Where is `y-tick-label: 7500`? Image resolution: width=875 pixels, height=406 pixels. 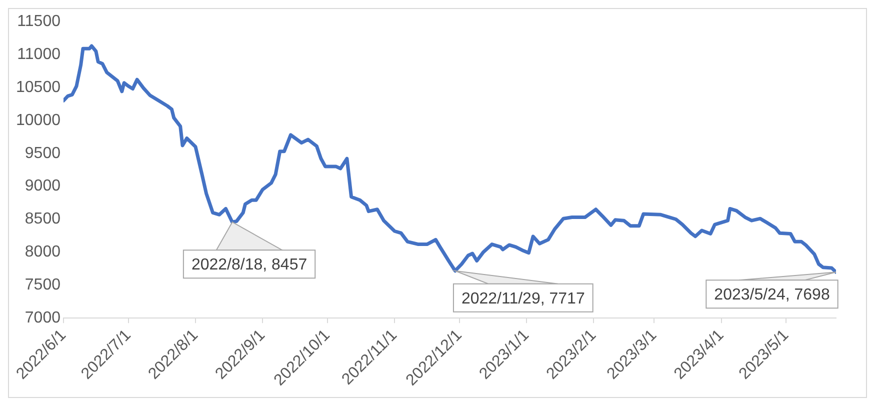
y-tick-label: 7500 is located at coordinates (42, 285).